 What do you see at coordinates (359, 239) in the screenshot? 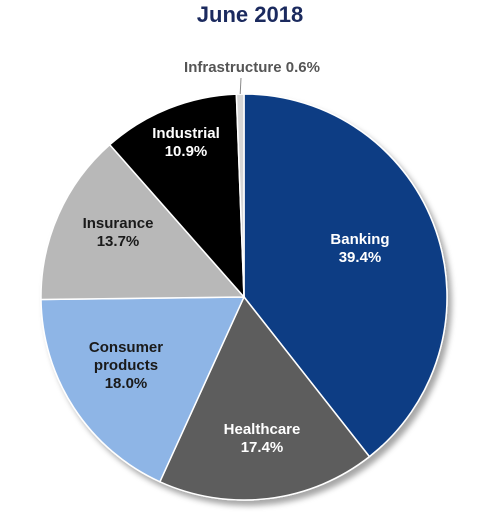
I see `slice-category-label: Banking` at bounding box center [359, 239].